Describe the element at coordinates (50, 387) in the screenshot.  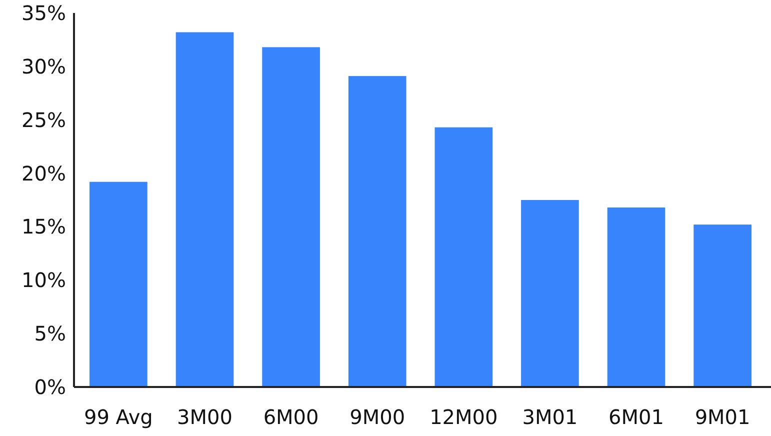
I see `y-tick-label: 0%` at that location.